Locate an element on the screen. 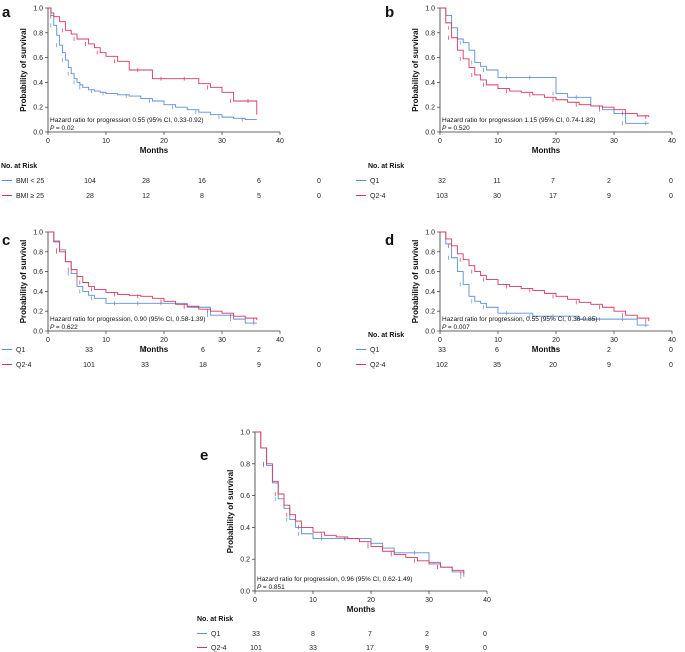  p-value-annotation: P = 0.007 is located at coordinates (456, 327).